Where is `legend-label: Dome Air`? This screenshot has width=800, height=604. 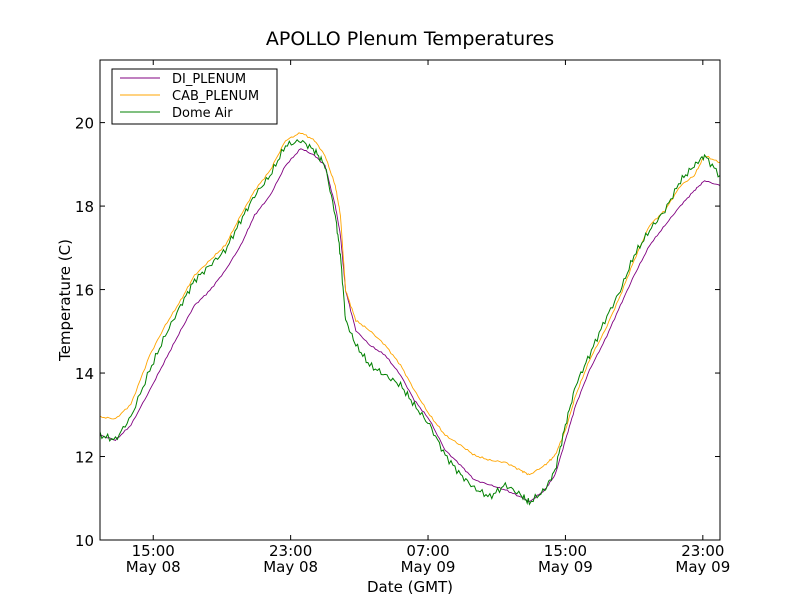
legend-label: Dome Air is located at coordinates (202, 113).